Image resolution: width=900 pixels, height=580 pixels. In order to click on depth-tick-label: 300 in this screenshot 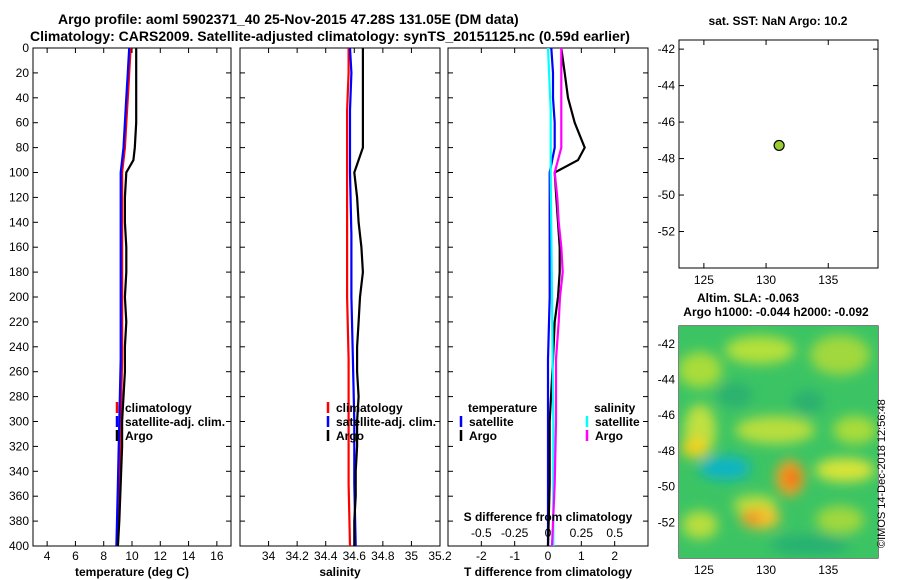, I will do `click(19, 422)`.